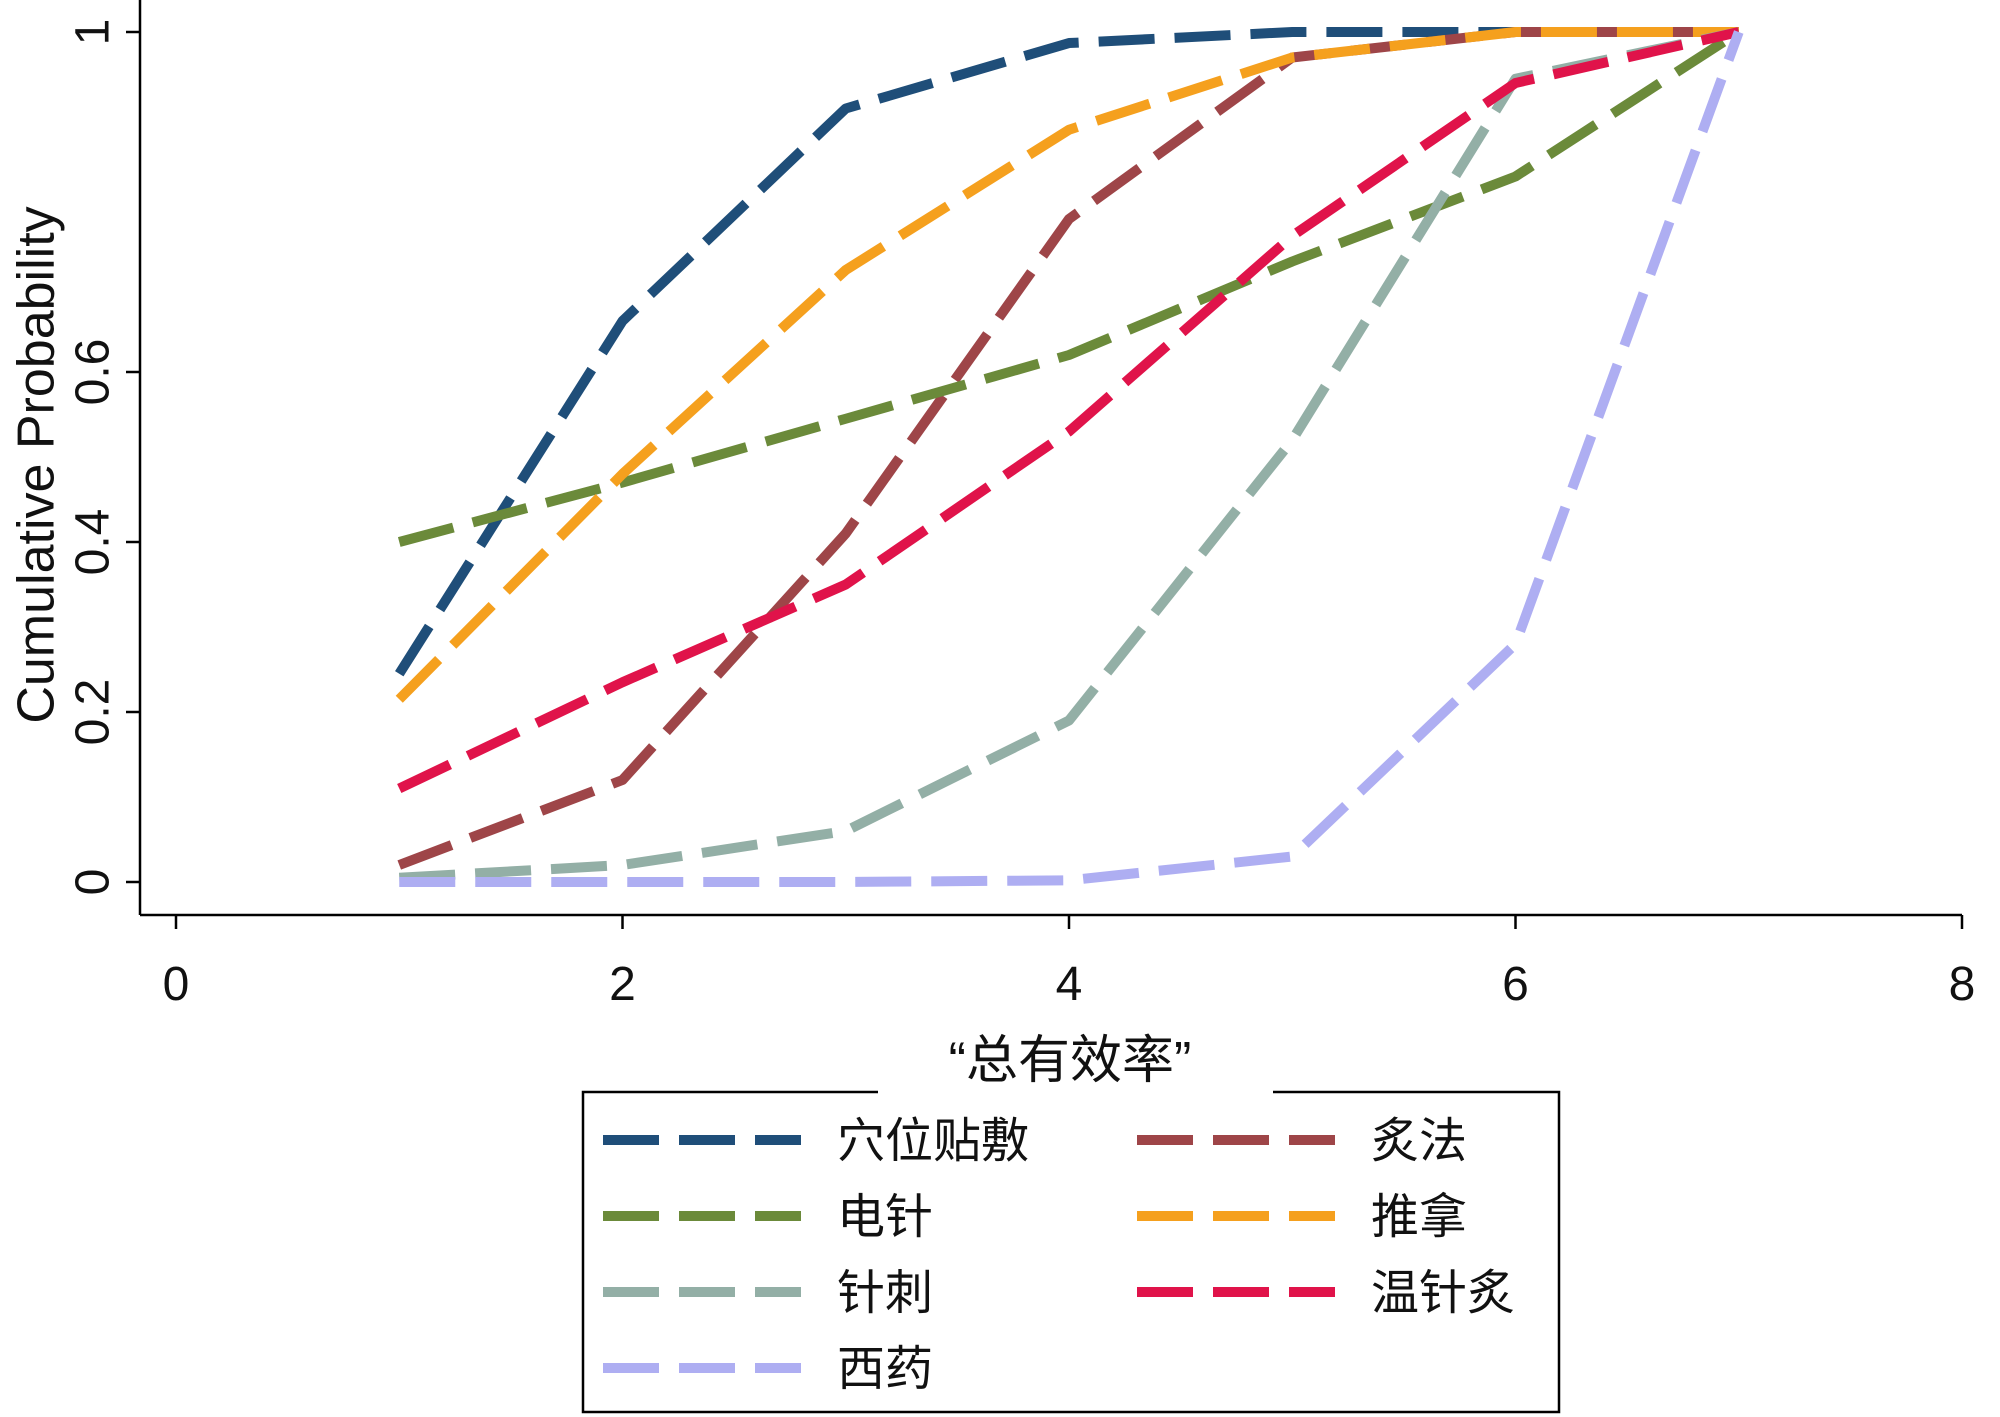  Describe the element at coordinates (93, 712) in the screenshot. I see `y-tick-label: 0.2` at that location.